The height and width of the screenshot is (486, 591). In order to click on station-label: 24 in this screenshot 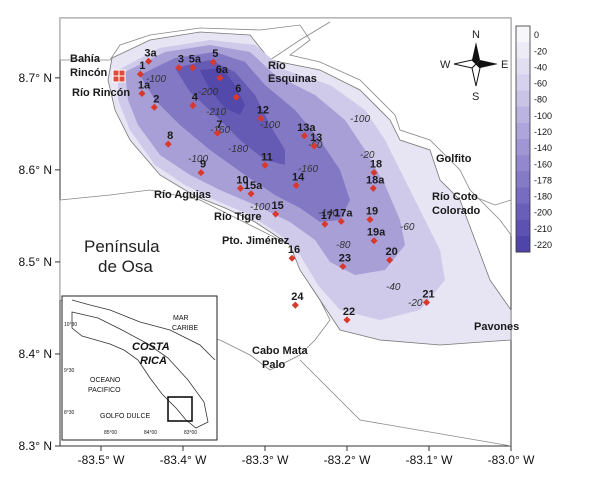, I will do `click(297, 297)`.